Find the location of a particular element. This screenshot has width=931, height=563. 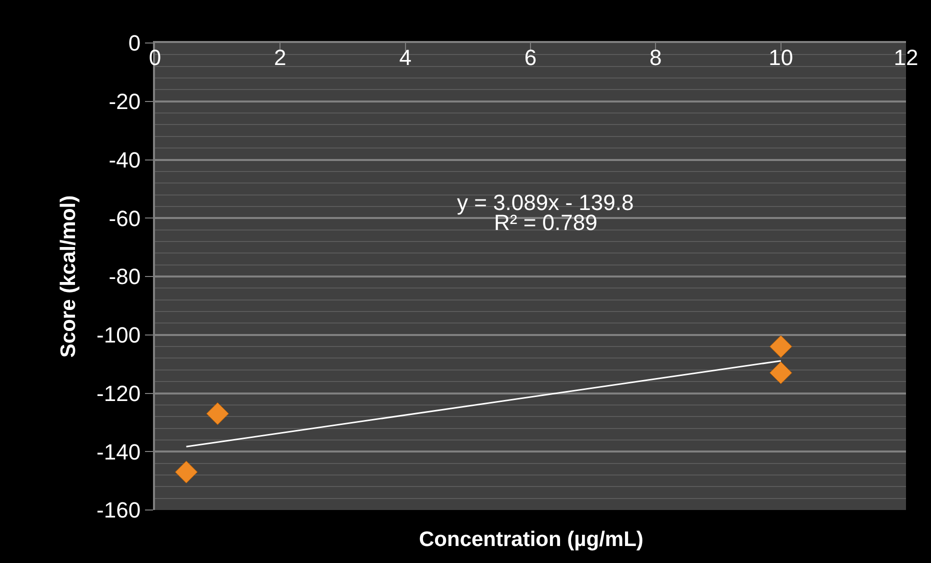

x-tick-label: 8 is located at coordinates (656, 57).